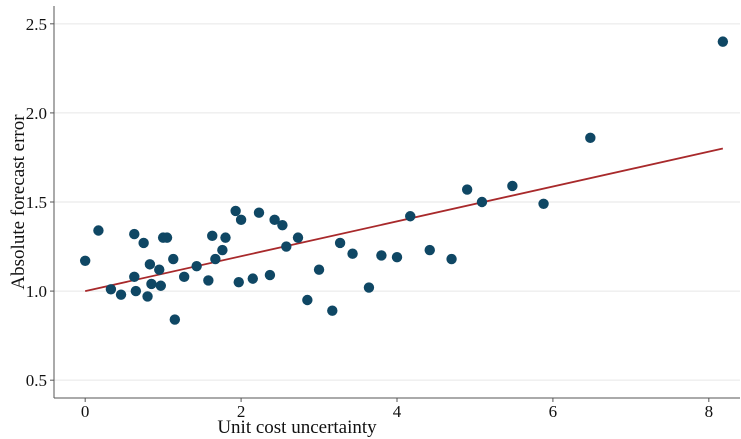 Image resolution: width=741 pixels, height=439 pixels. Describe the element at coordinates (36, 380) in the screenshot. I see `y-tick-label: 0.5` at that location.